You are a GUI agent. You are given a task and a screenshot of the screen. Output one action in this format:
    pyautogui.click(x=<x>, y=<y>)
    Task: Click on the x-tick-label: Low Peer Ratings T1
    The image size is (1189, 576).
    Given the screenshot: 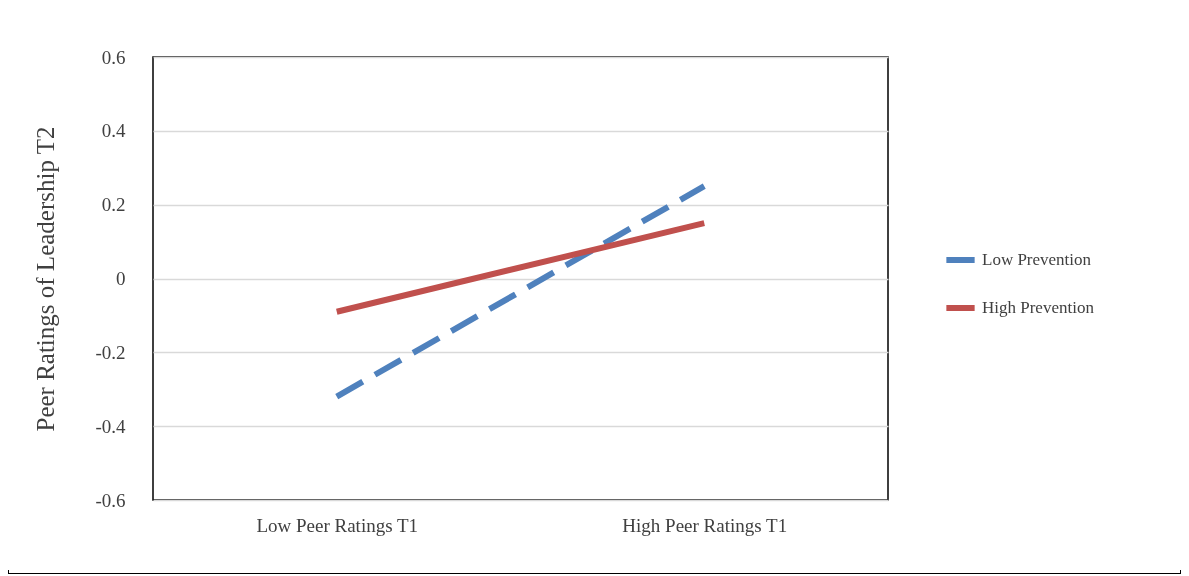 What is the action you would take?
    pyautogui.click(x=337, y=525)
    